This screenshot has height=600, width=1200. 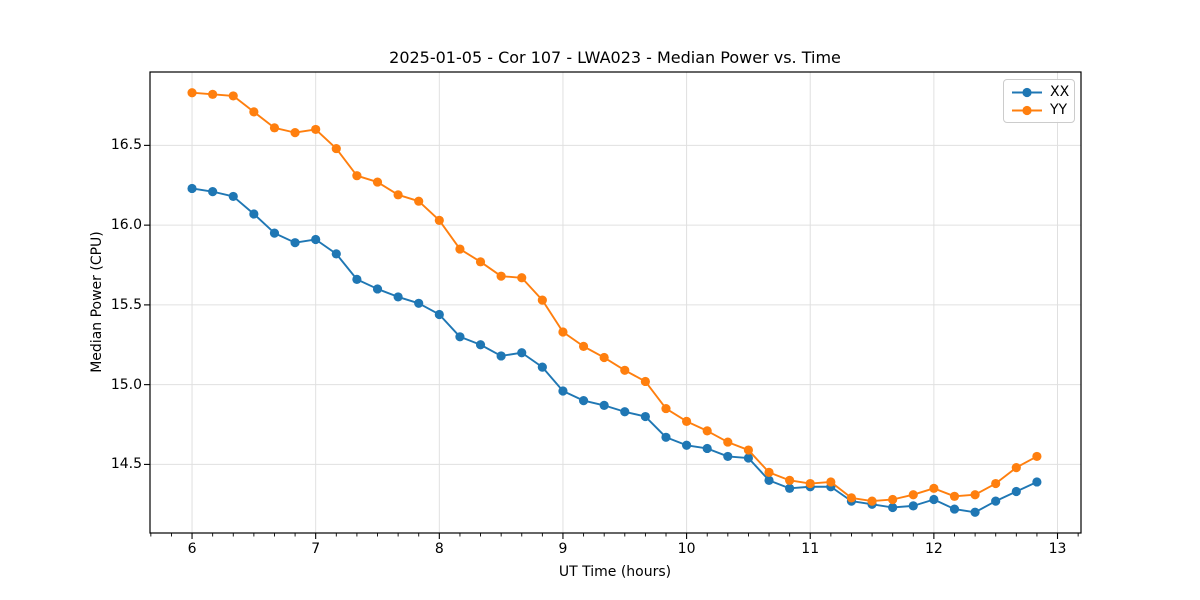 What do you see at coordinates (126, 464) in the screenshot?
I see `y-tick-label: 14.5` at bounding box center [126, 464].